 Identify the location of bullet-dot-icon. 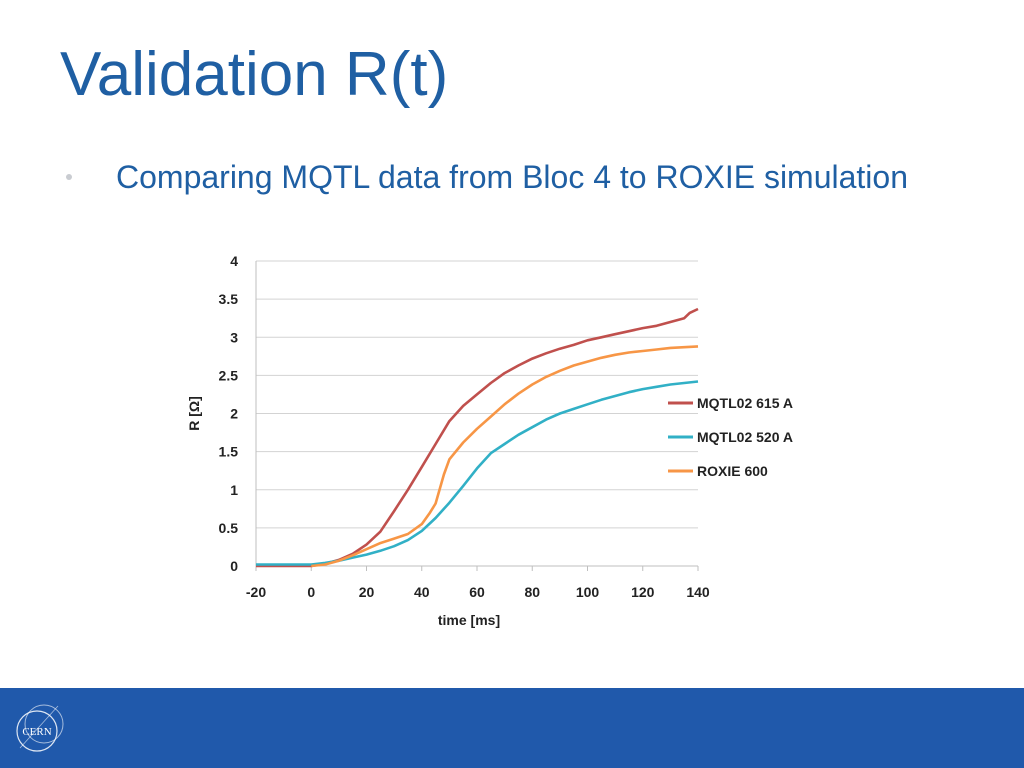
(69, 177).